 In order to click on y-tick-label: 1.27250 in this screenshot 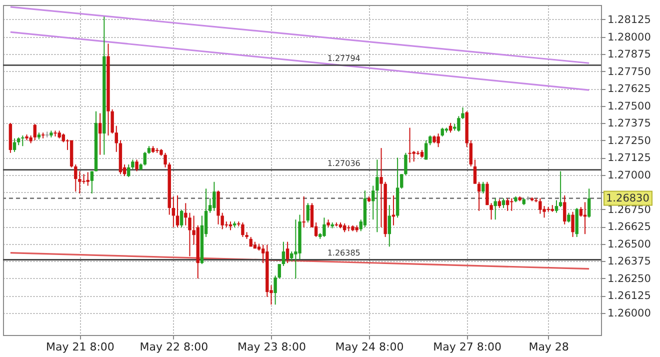, I will do `click(629, 140)`.